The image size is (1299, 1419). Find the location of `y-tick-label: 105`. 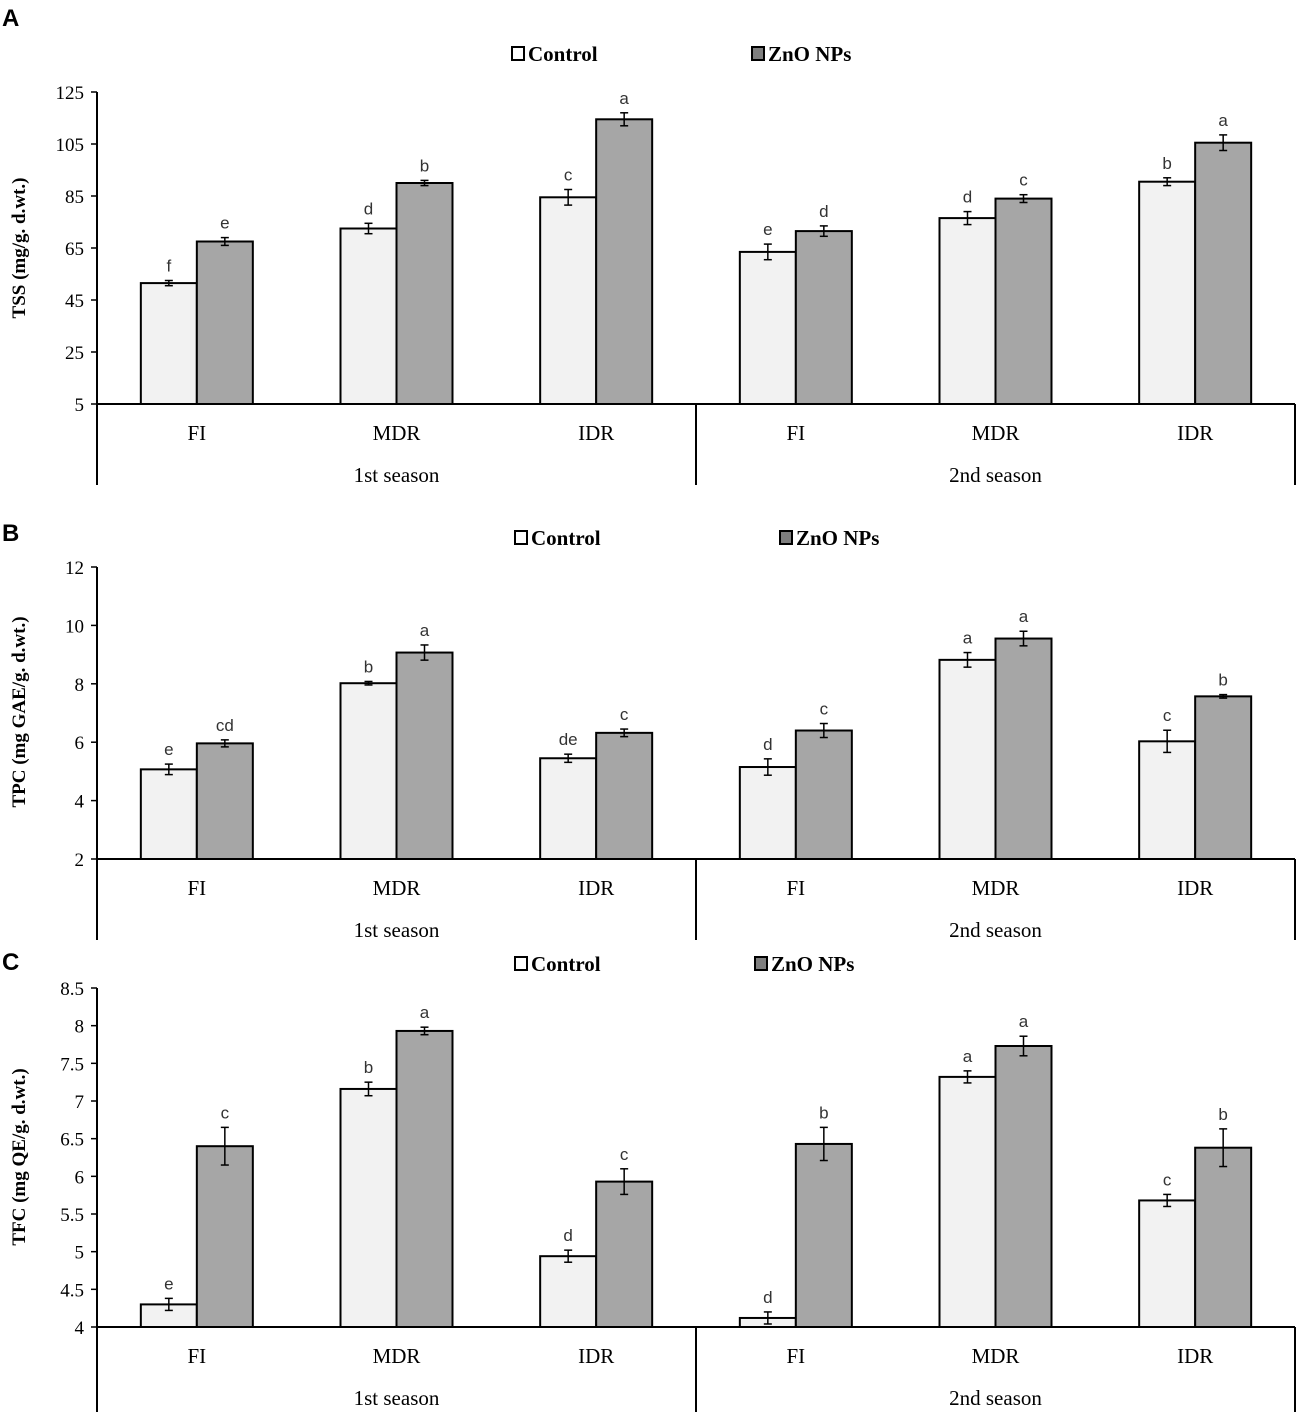

y-tick-label: 105 is located at coordinates (70, 145).